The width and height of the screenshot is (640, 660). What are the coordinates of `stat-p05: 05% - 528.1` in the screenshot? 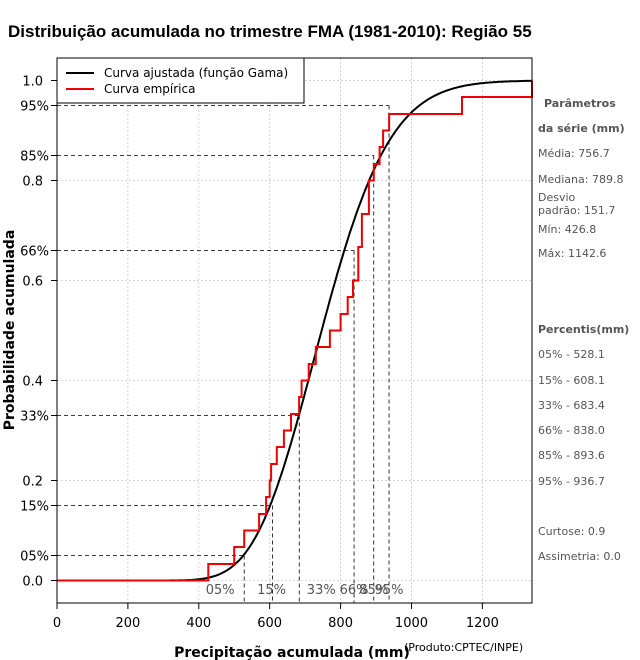 It's located at (571, 354).